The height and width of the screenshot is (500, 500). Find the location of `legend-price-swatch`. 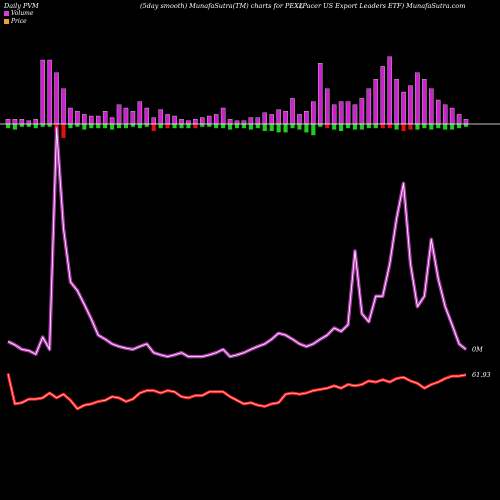

legend-price-swatch is located at coordinates (6, 21).